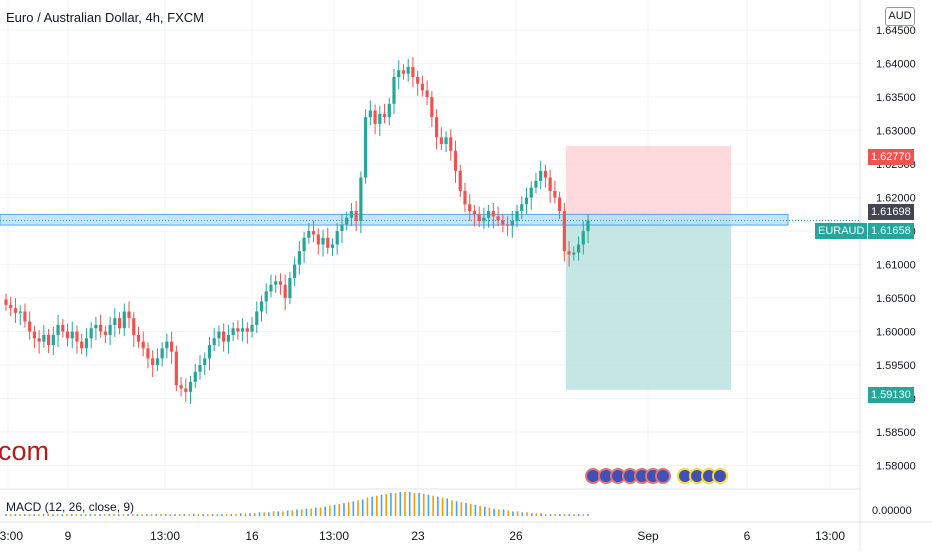  What do you see at coordinates (896, 65) in the screenshot?
I see `y-tick-label: 1.64000` at bounding box center [896, 65].